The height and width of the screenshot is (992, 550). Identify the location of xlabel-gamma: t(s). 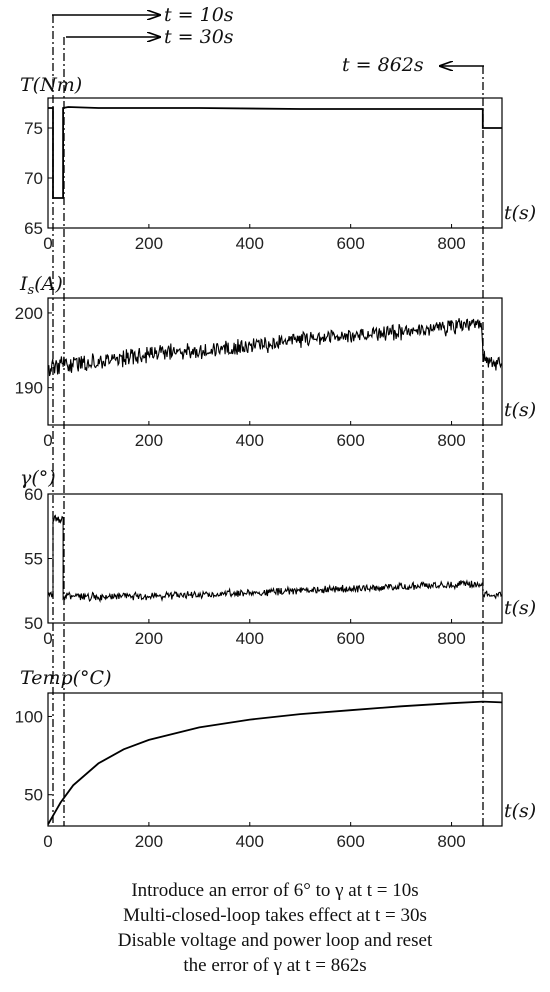
(520, 608).